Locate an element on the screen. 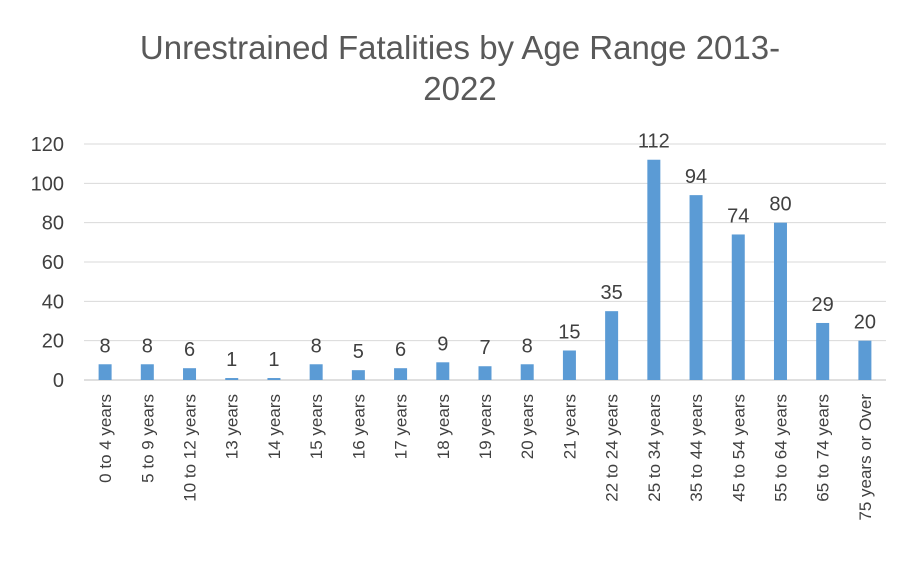 The image size is (920, 579). x-tick-label: 13 years is located at coordinates (232, 426).